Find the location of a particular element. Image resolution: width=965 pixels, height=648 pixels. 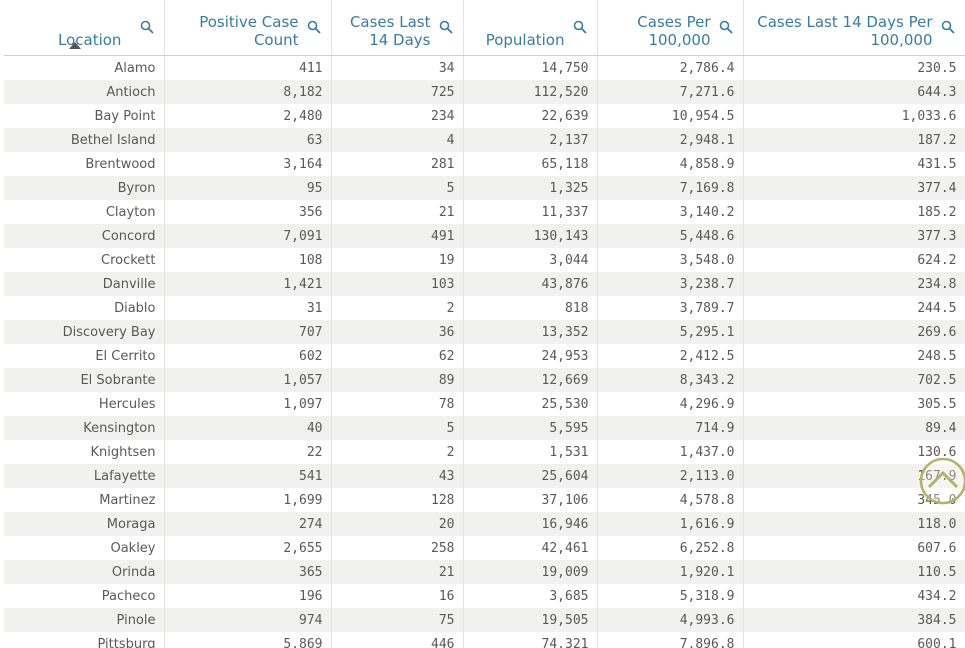

table-row: Byron 95 5 1,325 7,169.8 377.4 is located at coordinates (484, 188).